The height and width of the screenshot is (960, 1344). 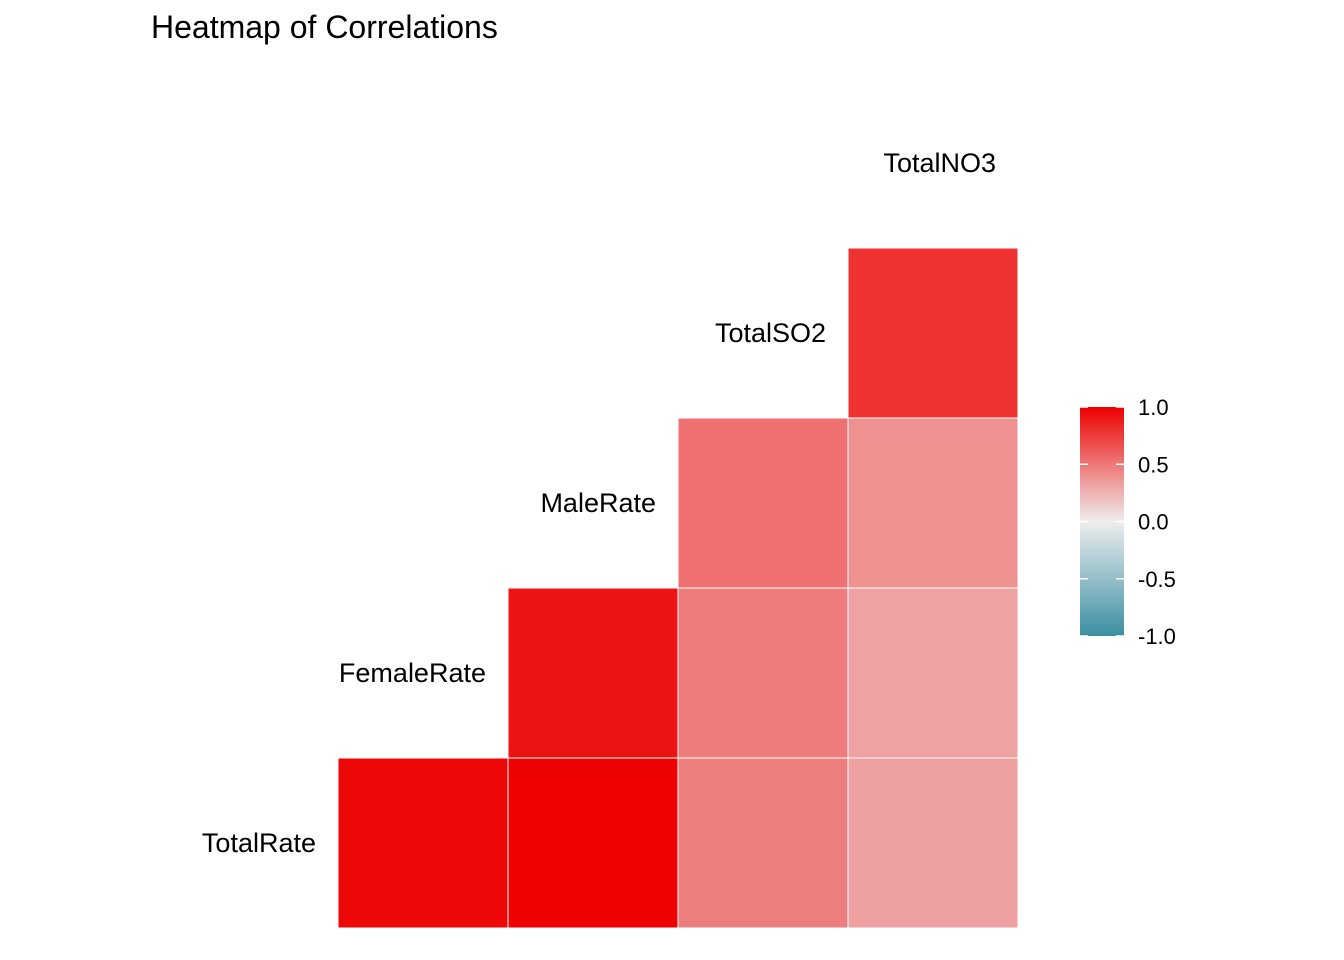 What do you see at coordinates (933, 503) in the screenshot?
I see `heatmap-cell-malerate-totalso2` at bounding box center [933, 503].